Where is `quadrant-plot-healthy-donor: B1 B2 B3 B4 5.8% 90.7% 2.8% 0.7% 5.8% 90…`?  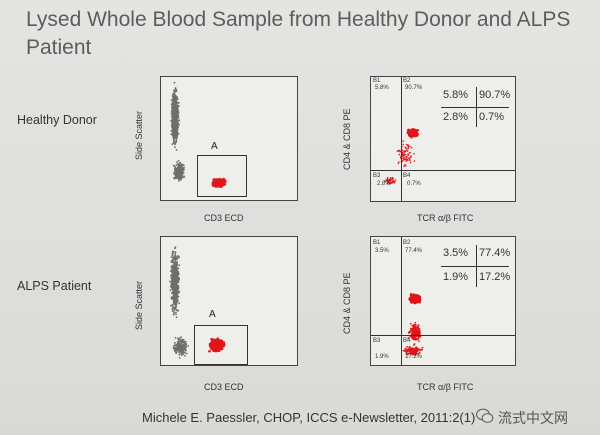
quadrant-plot-healthy-donor: B1 B2 B3 B4 5.8% 90.7% 2.8% 0.7% 5.8% 90… is located at coordinates (443, 139).